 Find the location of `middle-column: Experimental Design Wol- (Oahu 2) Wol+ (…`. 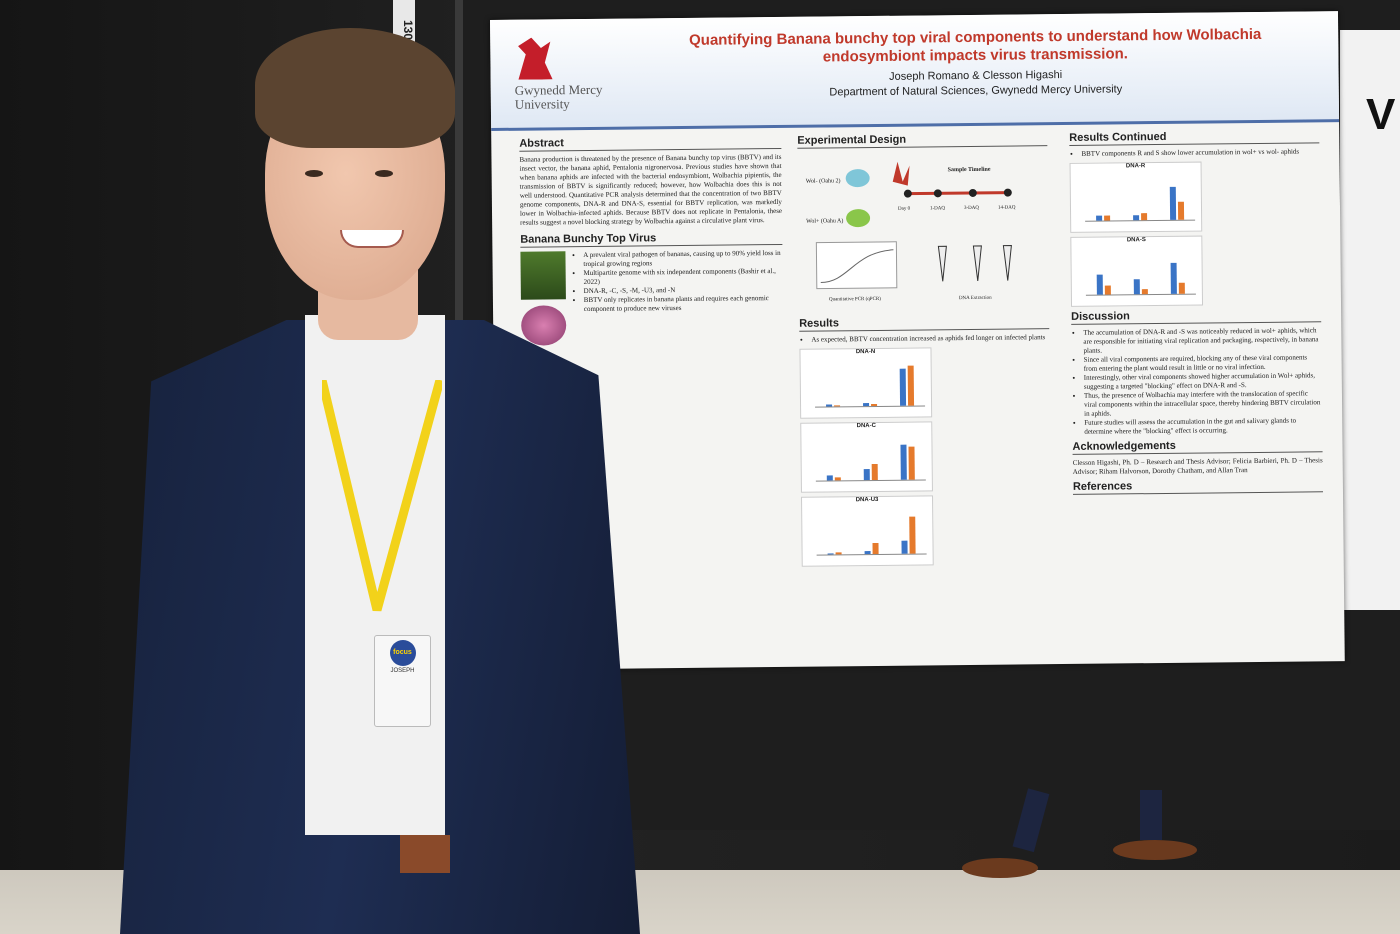

middle-column: Experimental Design Wol- (Oahu 2) Wol+ (… is located at coordinates (924, 351).